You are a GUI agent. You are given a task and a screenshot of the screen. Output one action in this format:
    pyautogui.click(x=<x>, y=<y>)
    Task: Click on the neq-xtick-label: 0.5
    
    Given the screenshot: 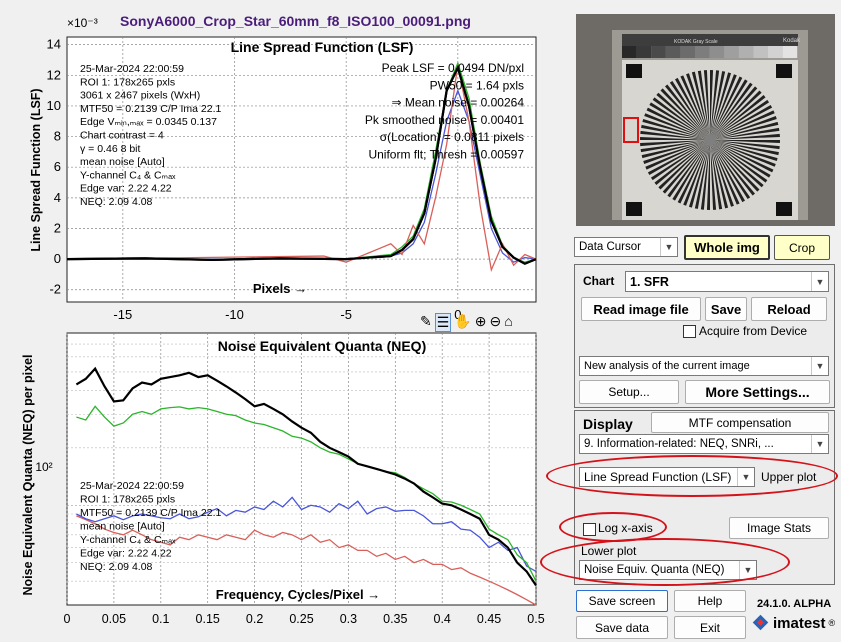 What is the action you would take?
    pyautogui.click(x=535, y=619)
    